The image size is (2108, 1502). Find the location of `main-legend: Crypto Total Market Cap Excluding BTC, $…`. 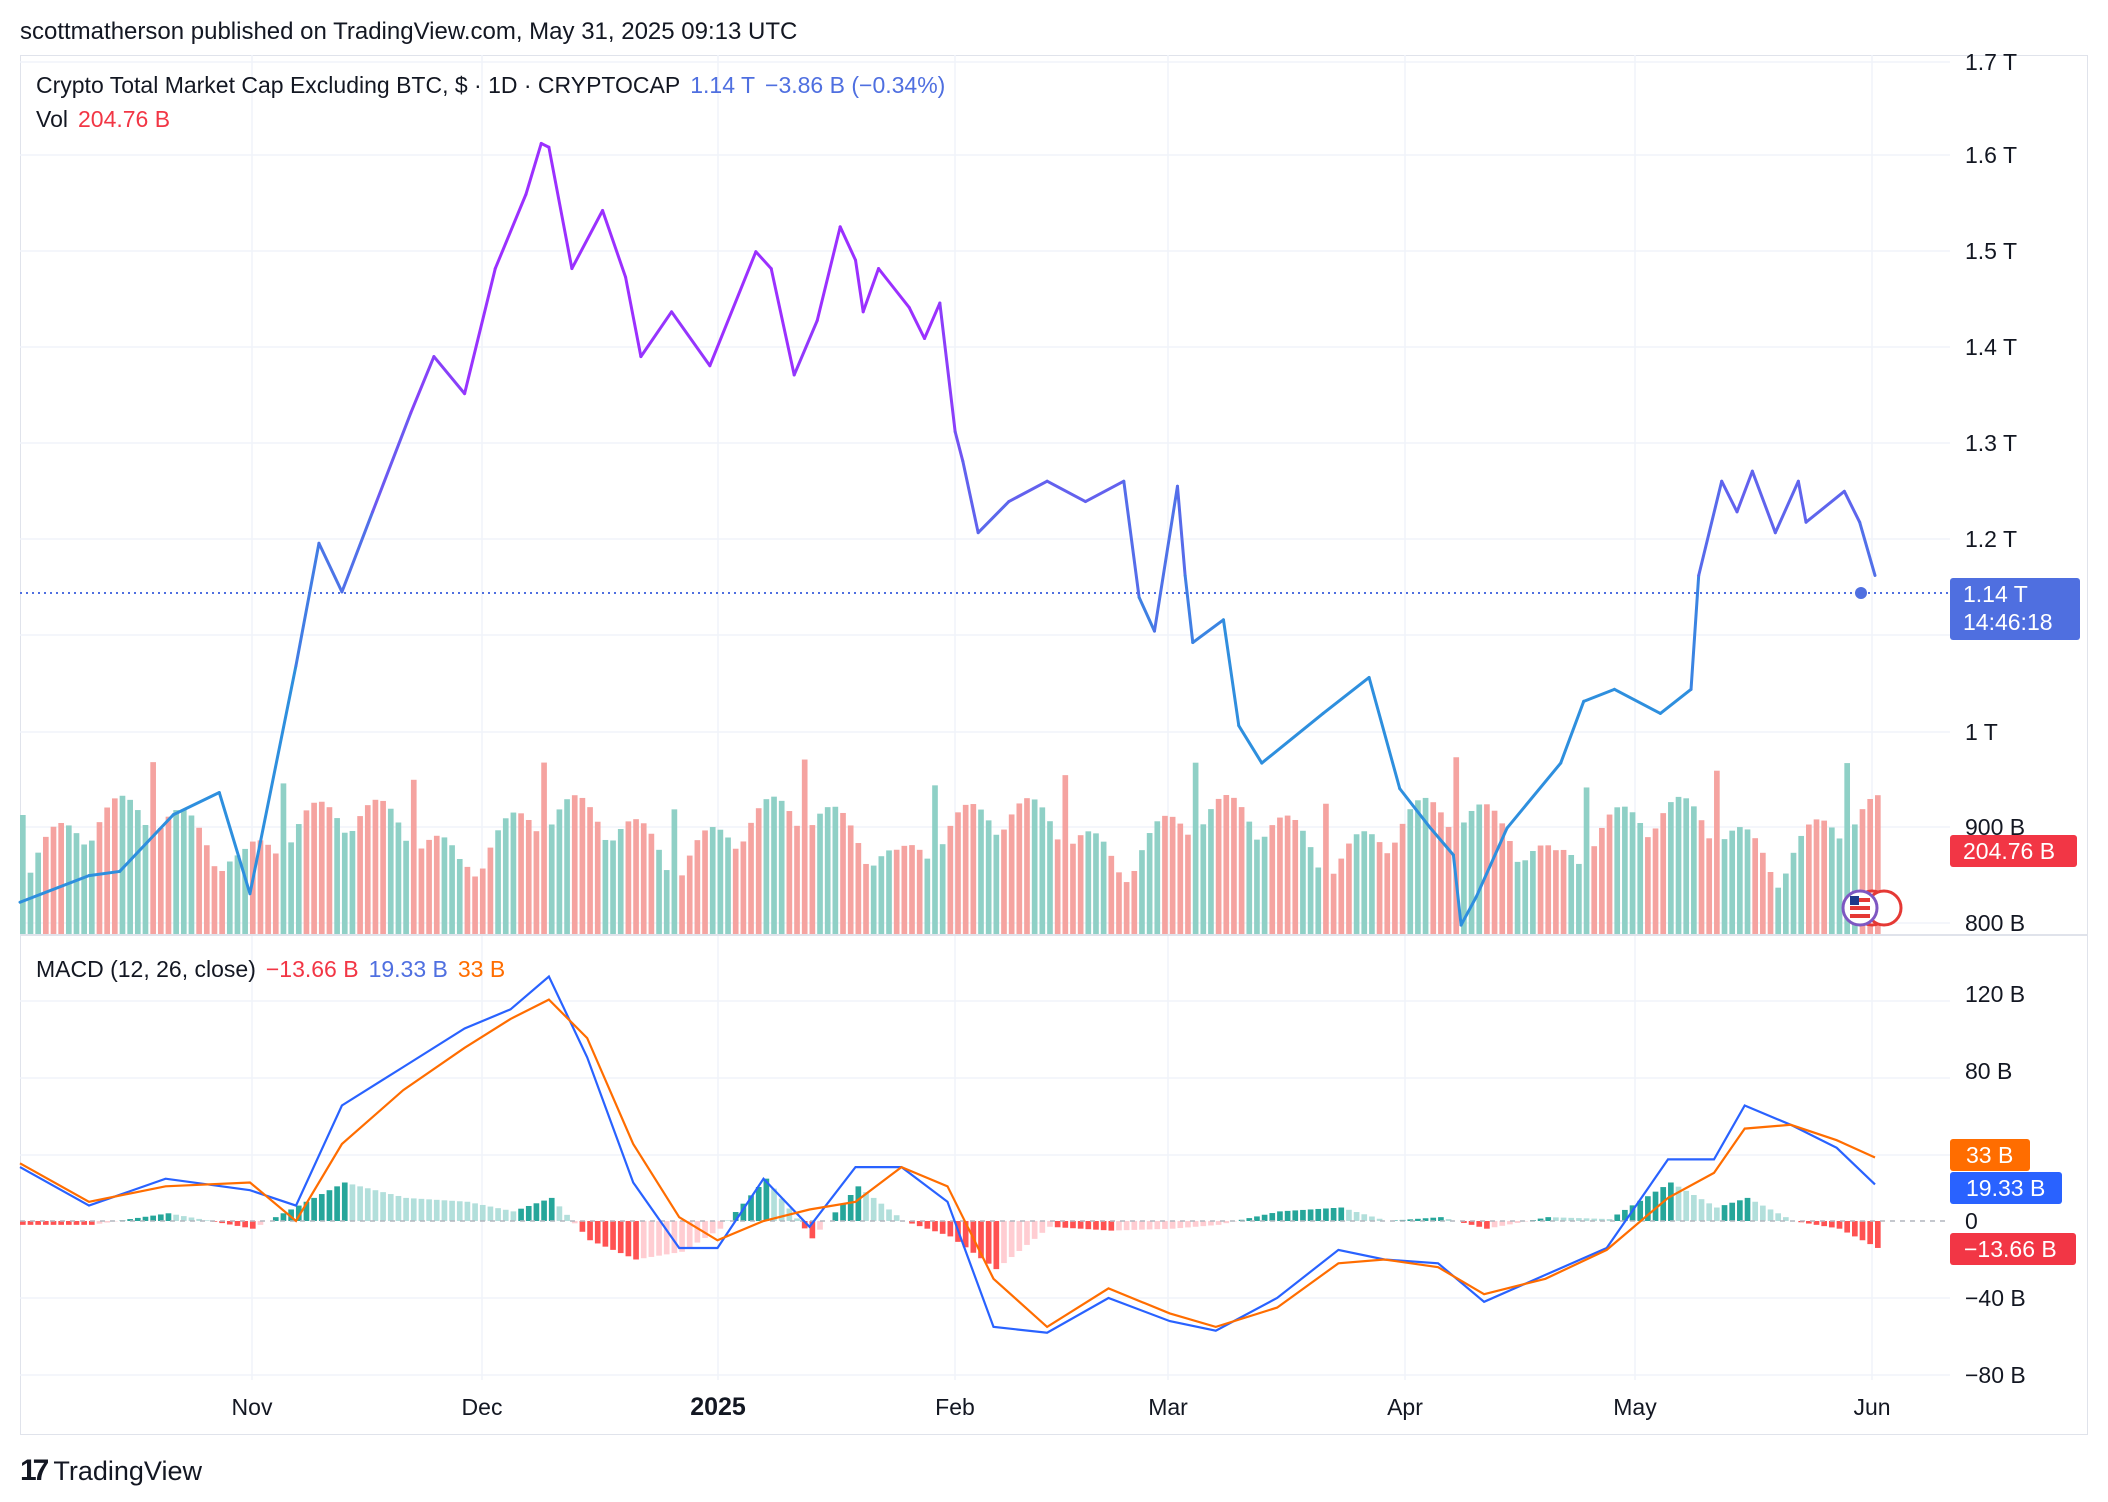

main-legend: Crypto Total Market Cap Excluding BTC, $… is located at coordinates (490, 85).